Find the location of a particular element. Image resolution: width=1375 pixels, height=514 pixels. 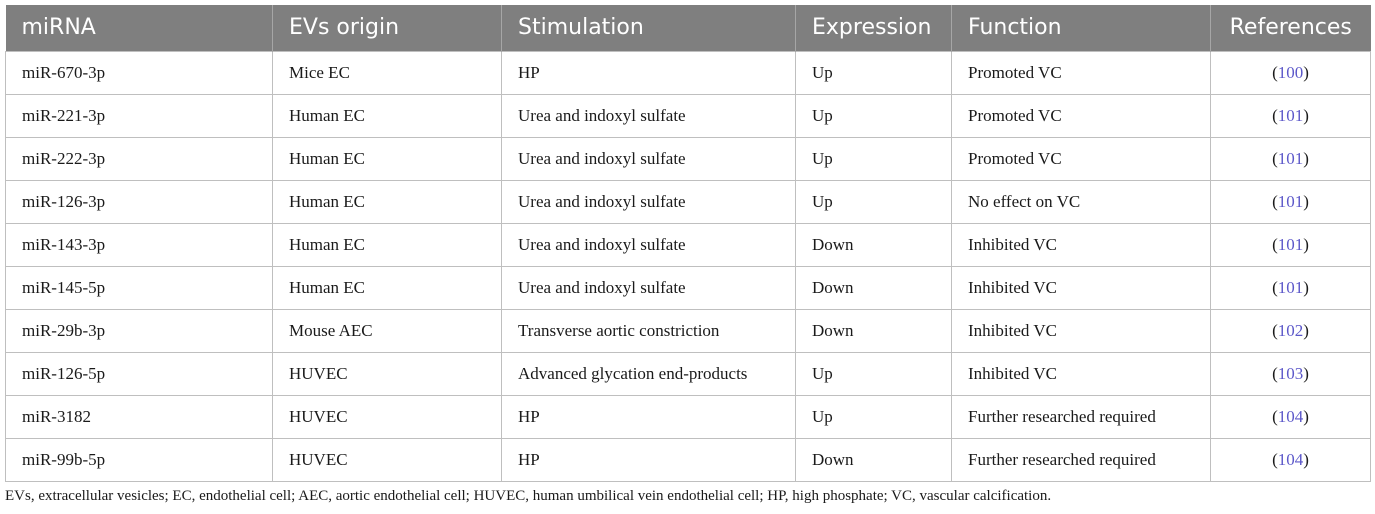

col-header-references: References is located at coordinates (1290, 28).